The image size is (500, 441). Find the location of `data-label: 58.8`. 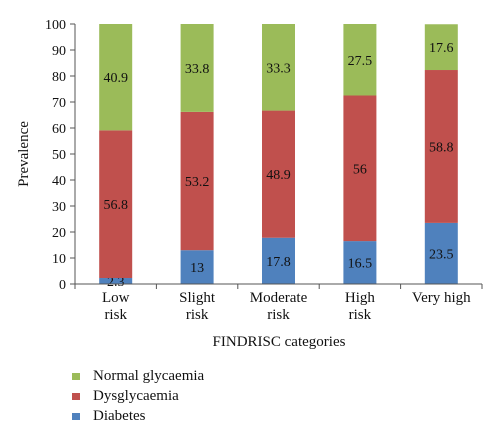

data-label: 58.8 is located at coordinates (441, 147).